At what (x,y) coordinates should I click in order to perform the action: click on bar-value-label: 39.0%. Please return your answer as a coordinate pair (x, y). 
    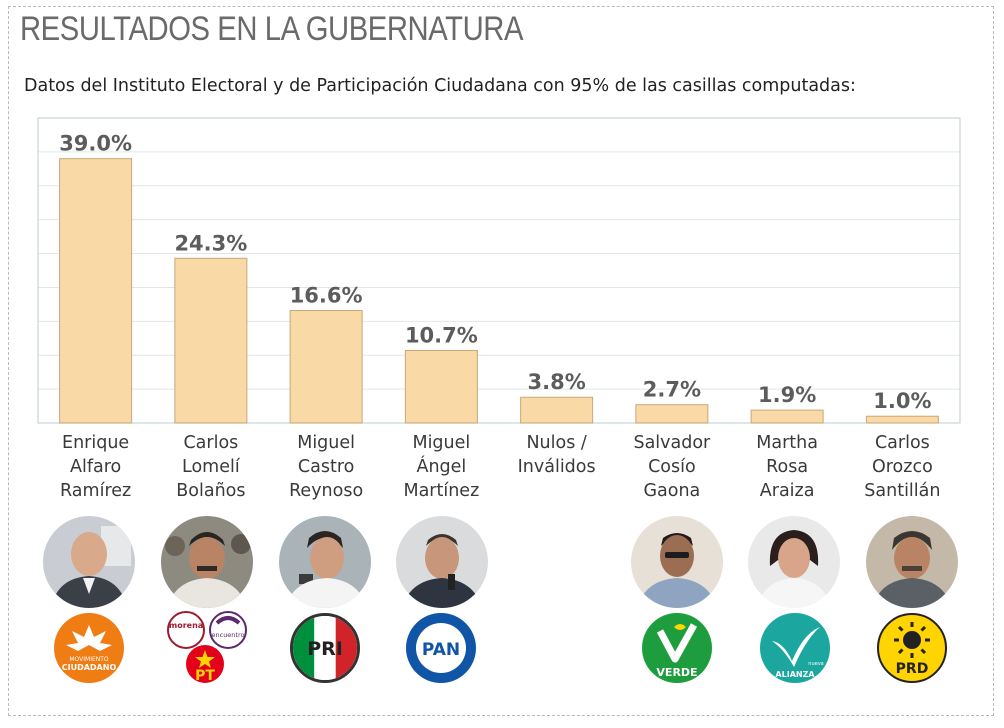
    Looking at the image, I should click on (95, 144).